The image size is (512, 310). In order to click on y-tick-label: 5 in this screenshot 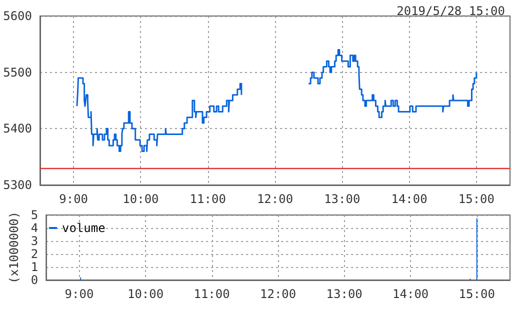, I will do `click(34, 215)`.